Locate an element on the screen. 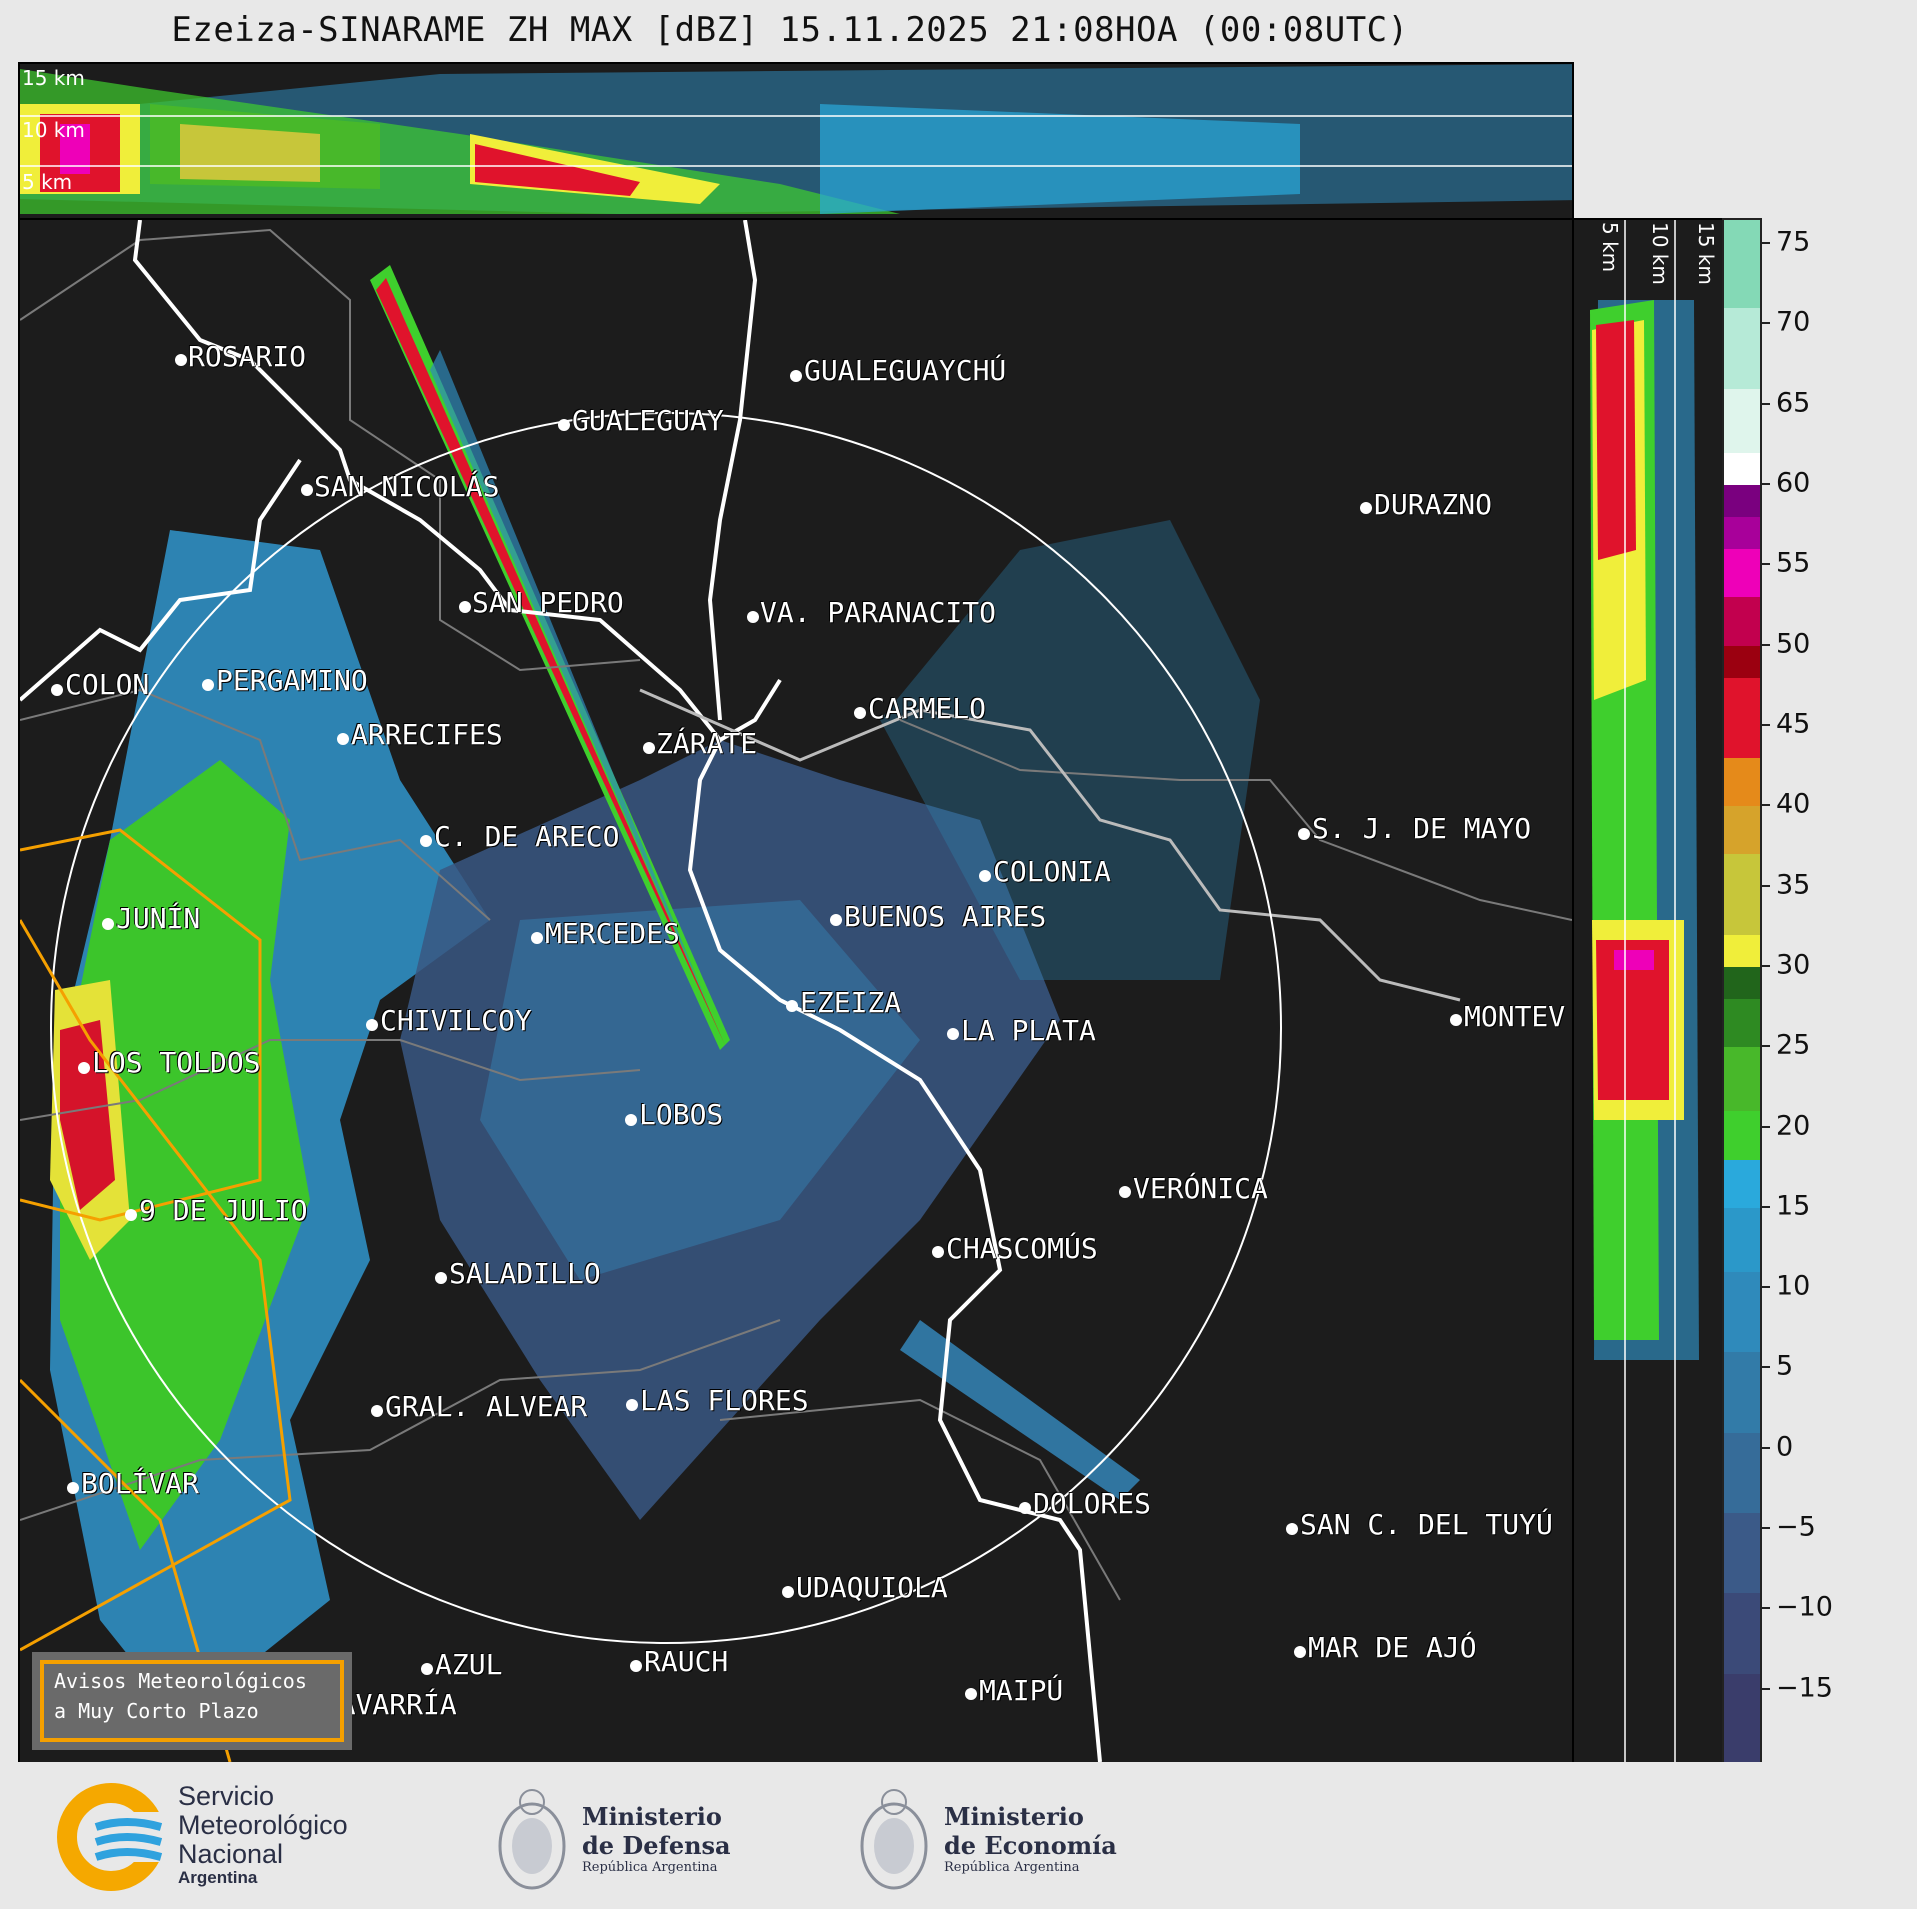 This screenshot has width=1917, height=1909. colorbar-tick-label: 75 is located at coordinates (1793, 242).